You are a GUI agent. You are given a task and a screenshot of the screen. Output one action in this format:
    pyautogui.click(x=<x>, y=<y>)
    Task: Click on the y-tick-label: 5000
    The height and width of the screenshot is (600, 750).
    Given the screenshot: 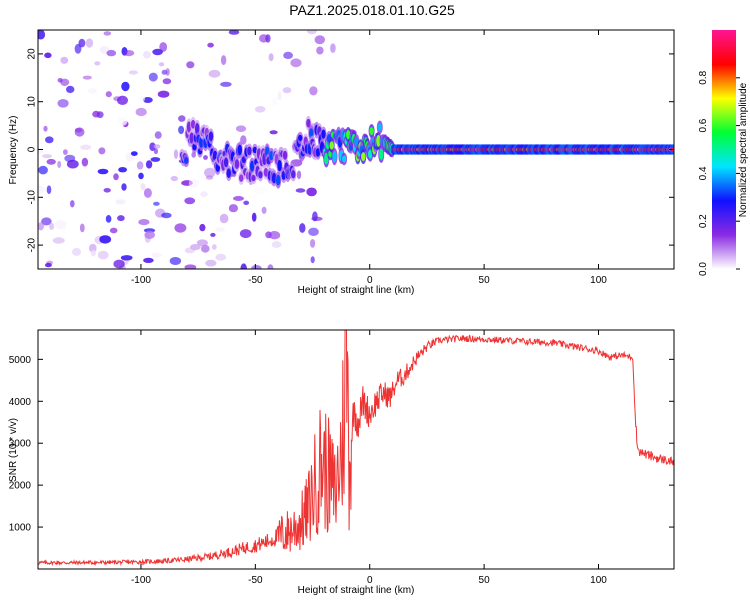 What is the action you would take?
    pyautogui.click(x=20, y=360)
    